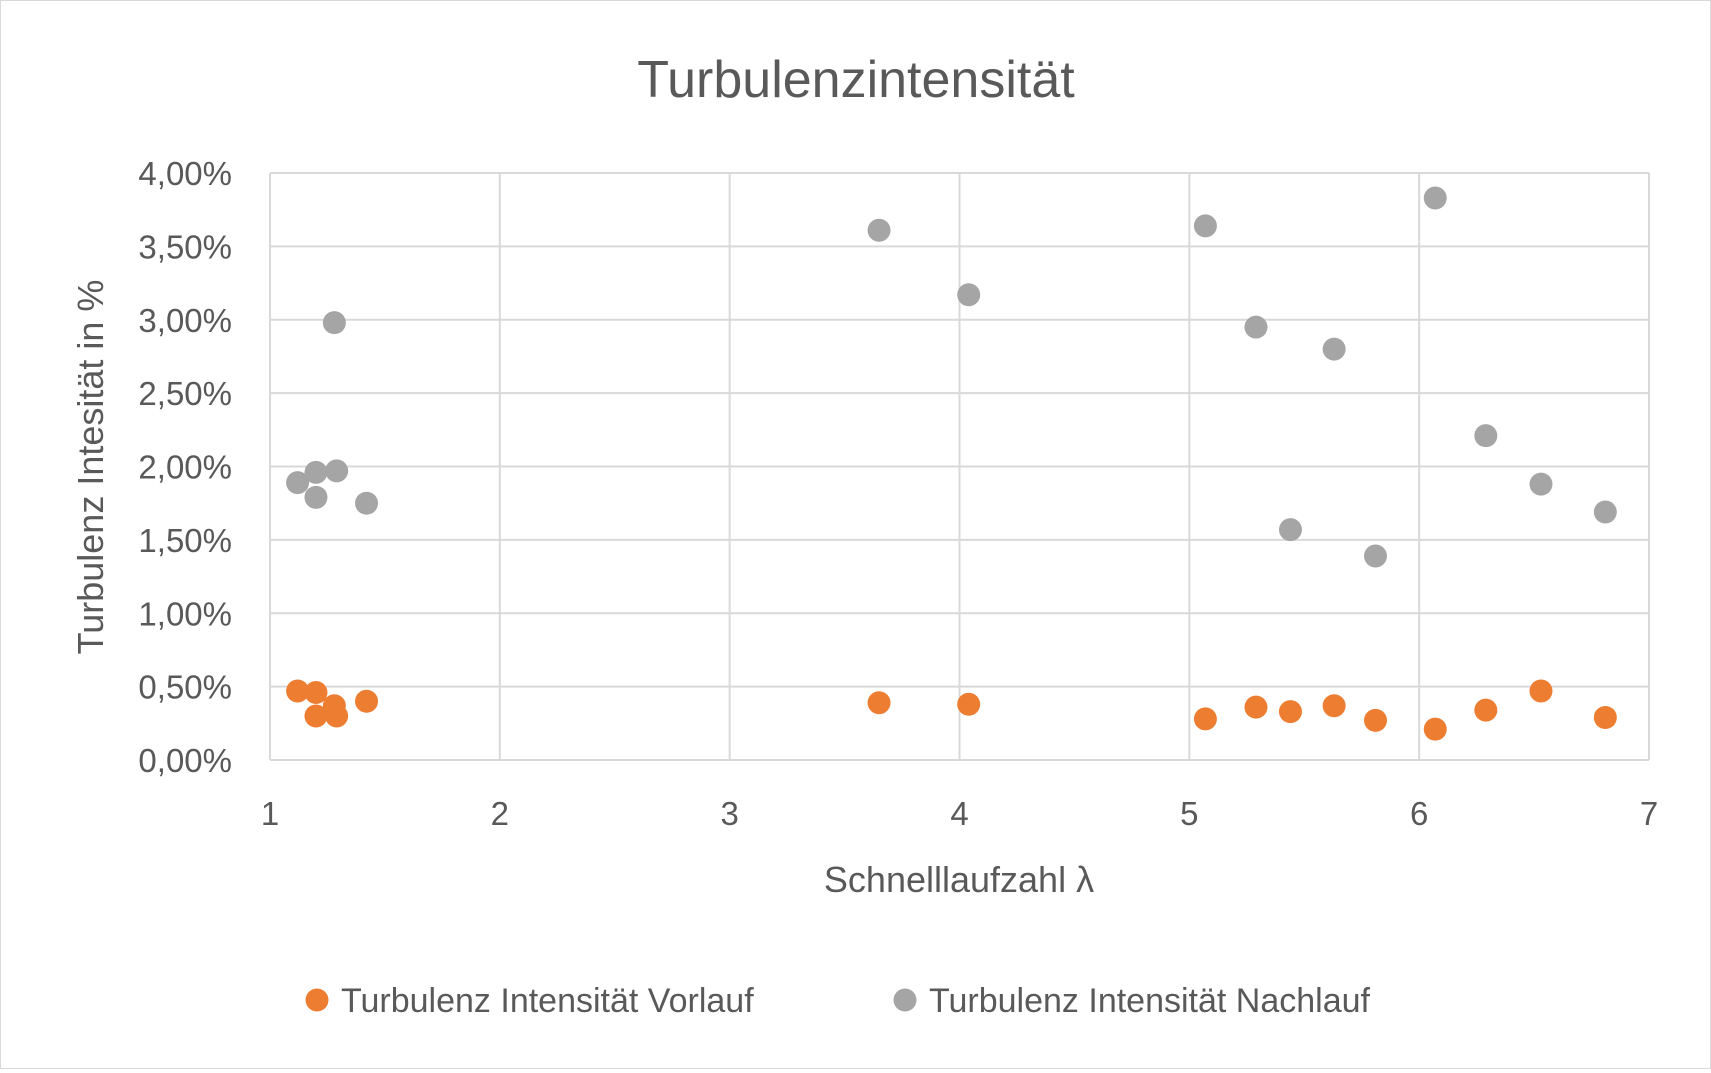 The width and height of the screenshot is (1711, 1073). I want to click on x-tick-label: 5, so click(1189, 813).